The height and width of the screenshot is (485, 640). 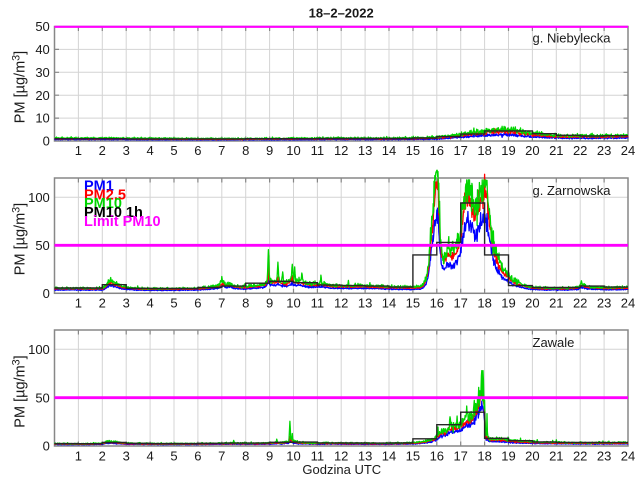 What do you see at coordinates (122, 222) in the screenshot?
I see `svg-text: Limit PM10` at bounding box center [122, 222].